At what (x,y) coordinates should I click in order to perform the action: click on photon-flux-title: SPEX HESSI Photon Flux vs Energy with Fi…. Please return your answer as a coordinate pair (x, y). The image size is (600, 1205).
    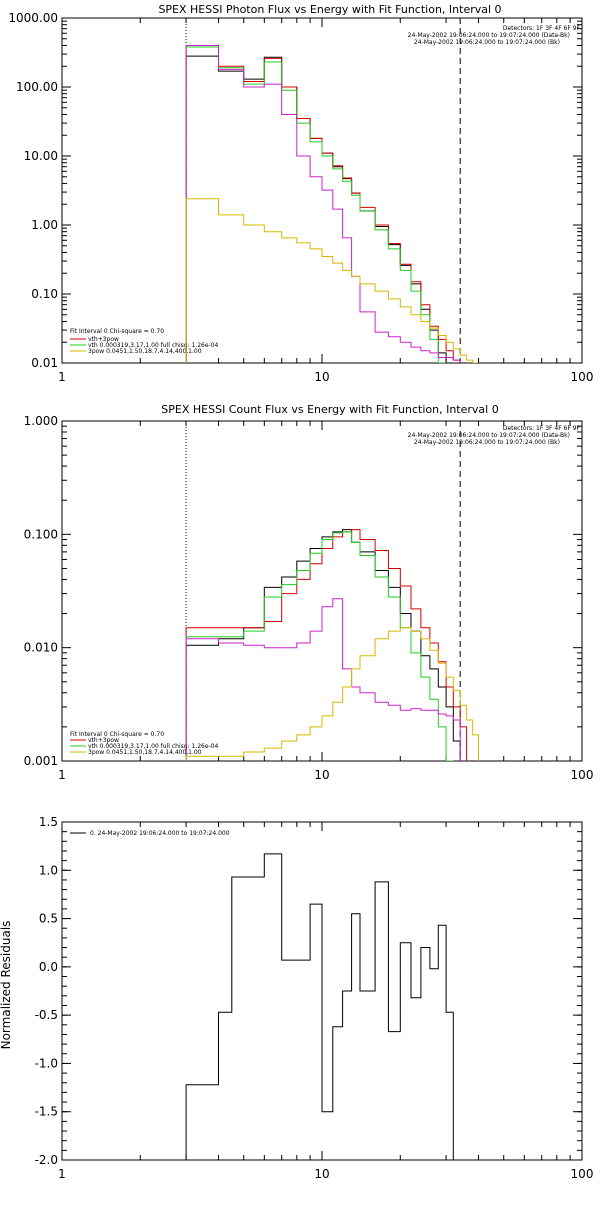
    Looking at the image, I should click on (329, 9).